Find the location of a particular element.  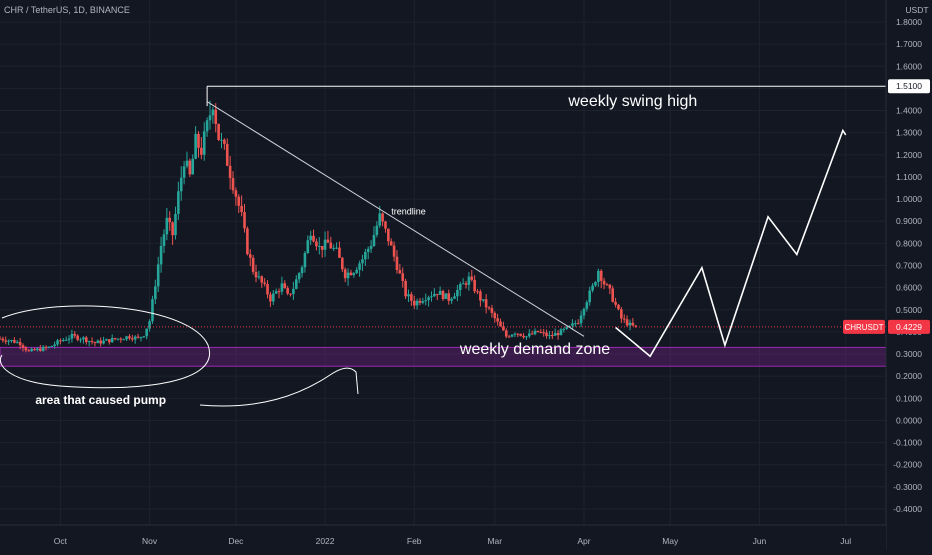

symbol-title: CHR / TetherUS, 1D, BINANCE is located at coordinates (67, 10).